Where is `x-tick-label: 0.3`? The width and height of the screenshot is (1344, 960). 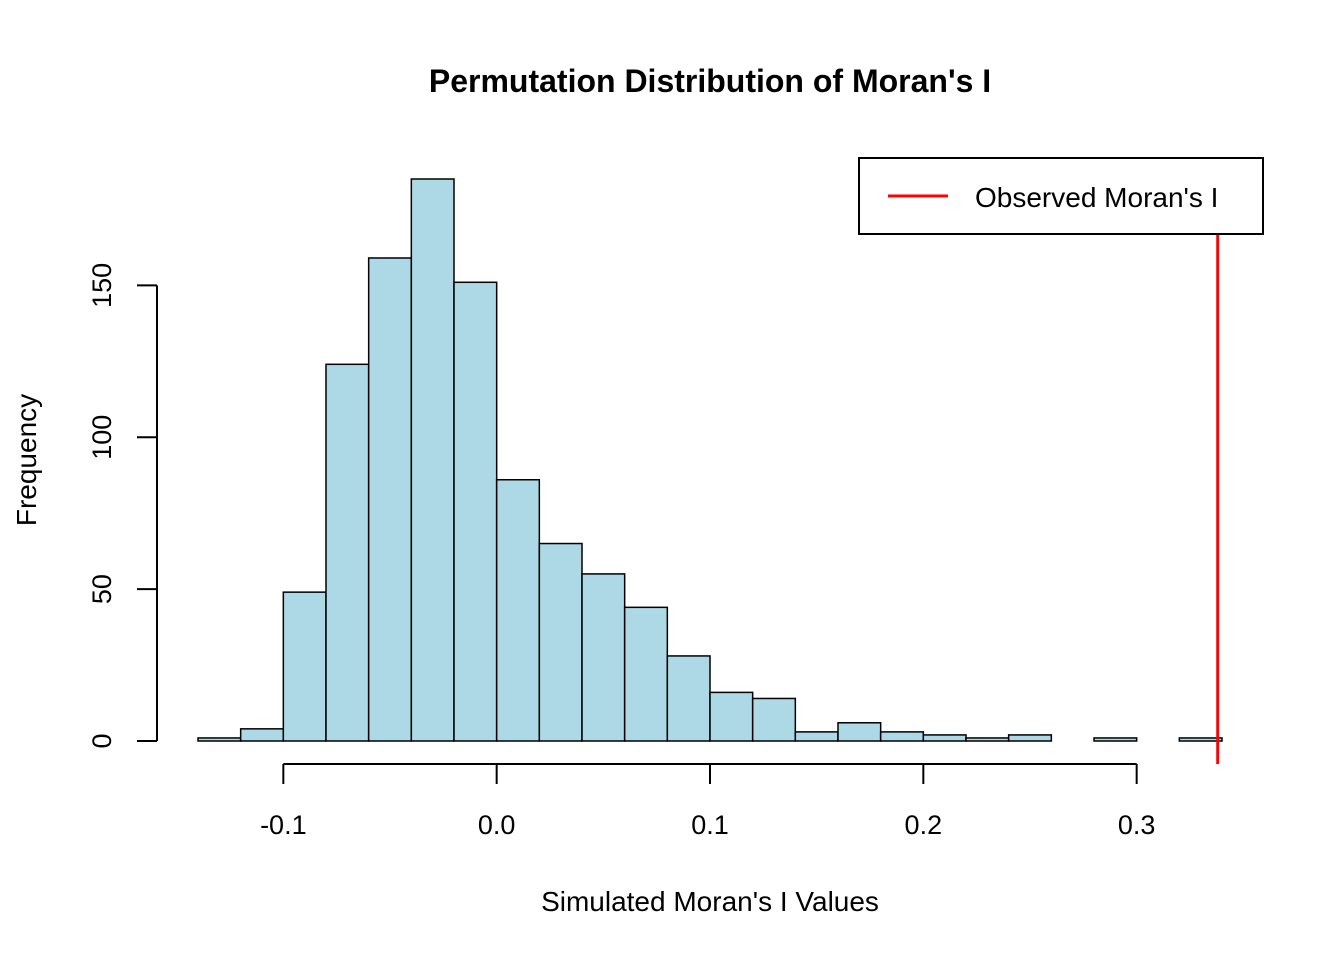 x-tick-label: 0.3 is located at coordinates (1137, 825).